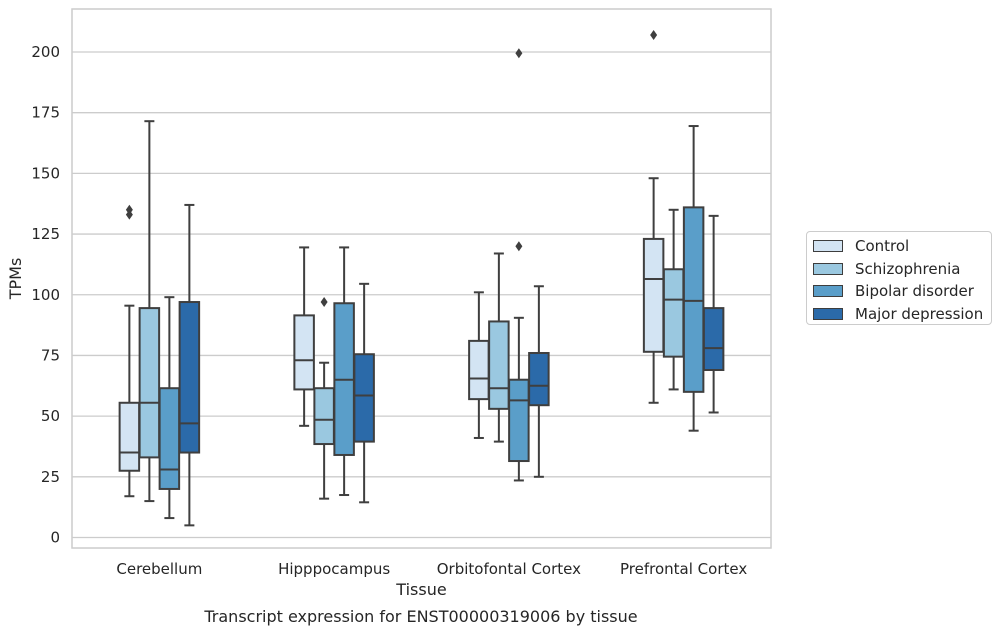  I want to click on legend-label: Bipolar disorder, so click(914, 291).